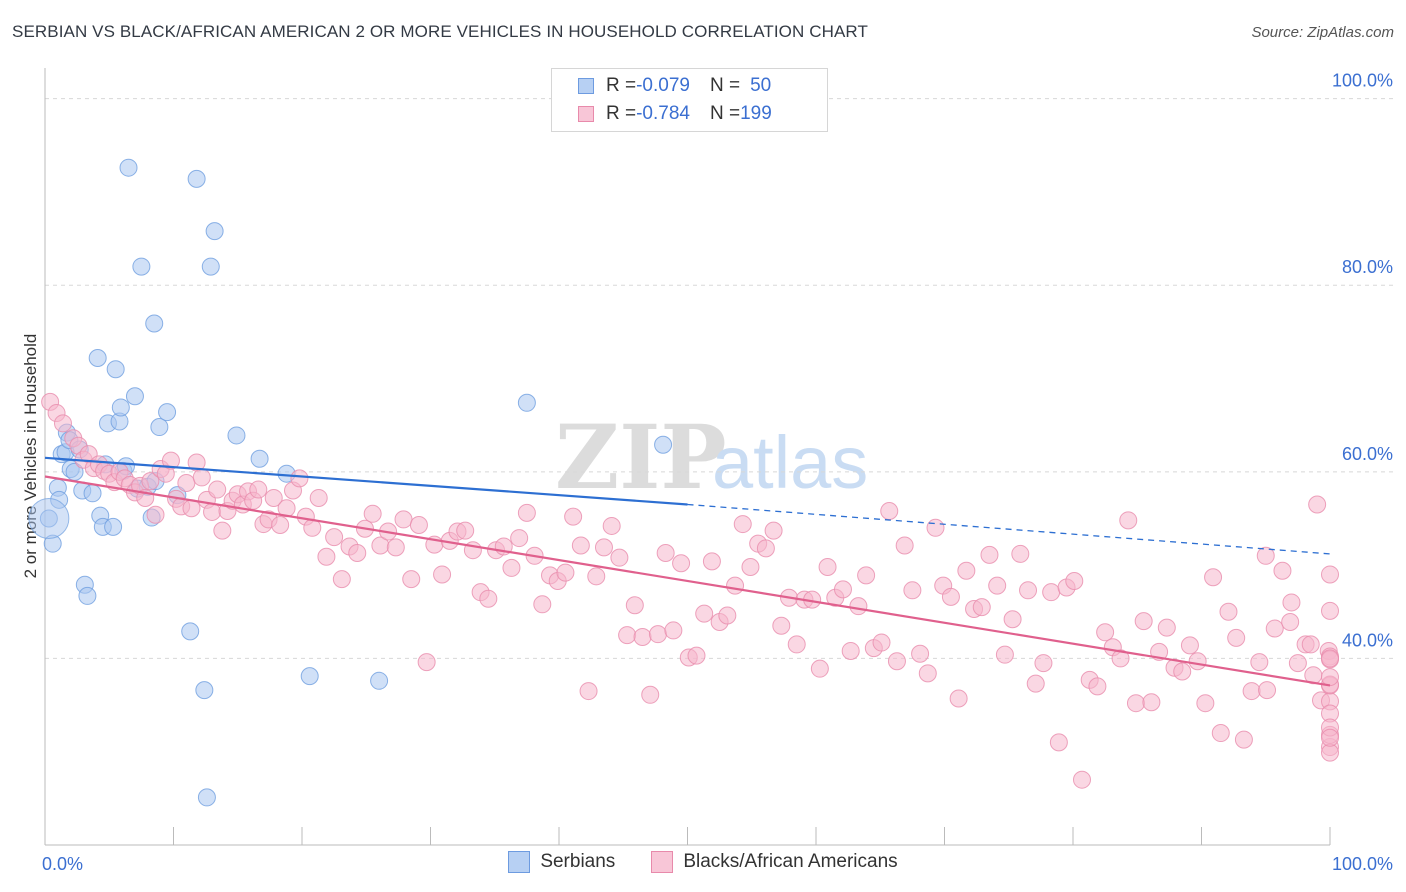  Describe the element at coordinates (689, 100) in the screenshot. I see `stats-legend: R = -0.079 N = 50 R = -0.784 N = 199` at that location.